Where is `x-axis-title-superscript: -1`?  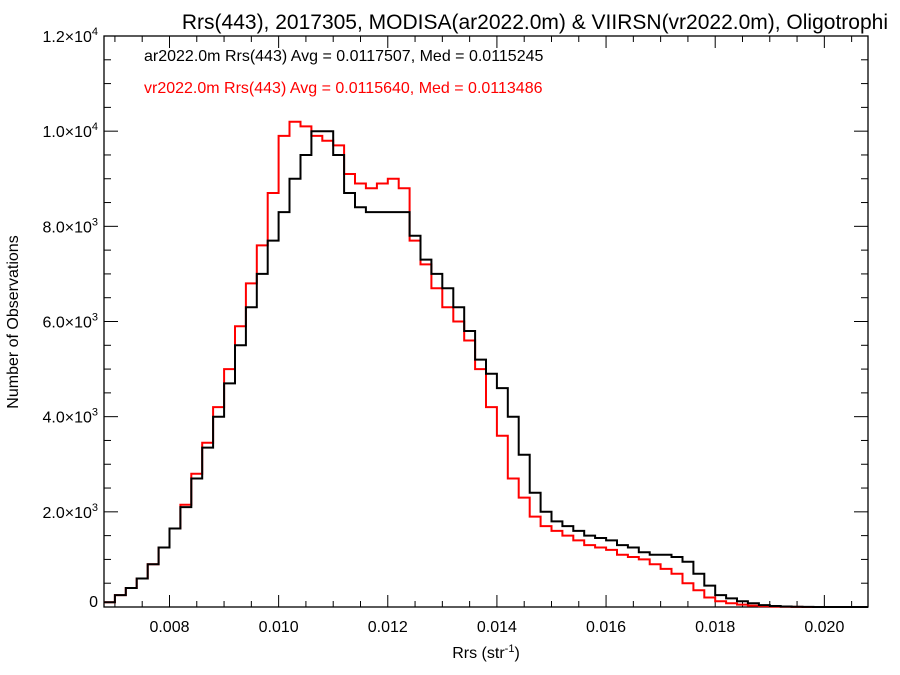 x-axis-title-superscript: -1 is located at coordinates (510, 649).